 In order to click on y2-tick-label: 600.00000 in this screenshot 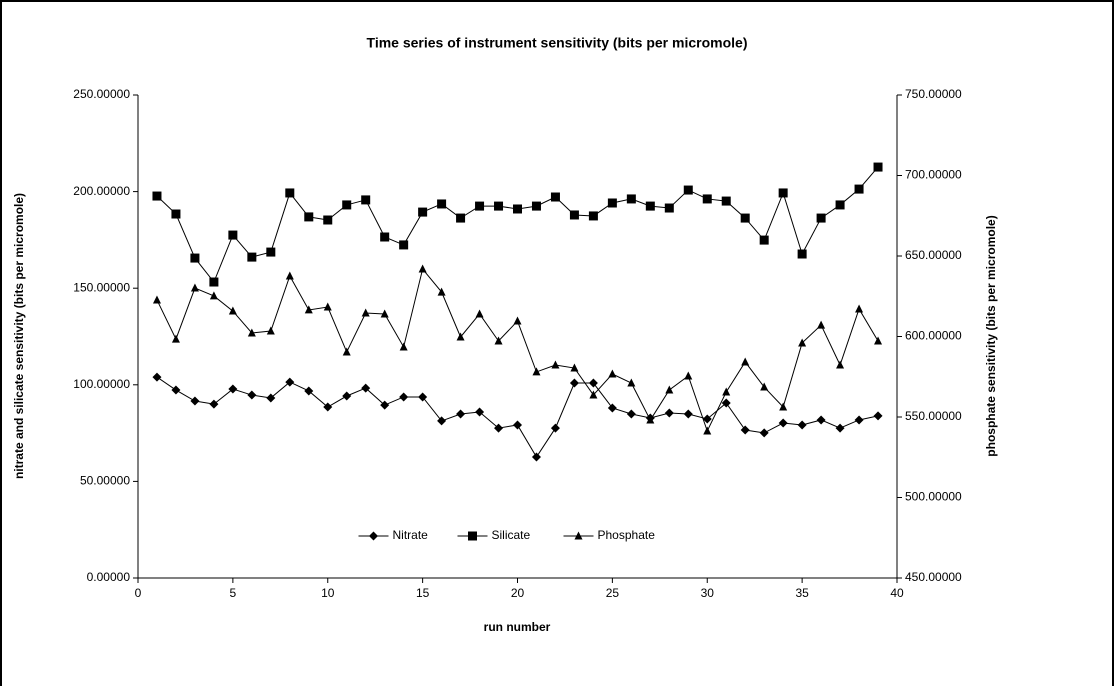, I will do `click(933, 336)`.